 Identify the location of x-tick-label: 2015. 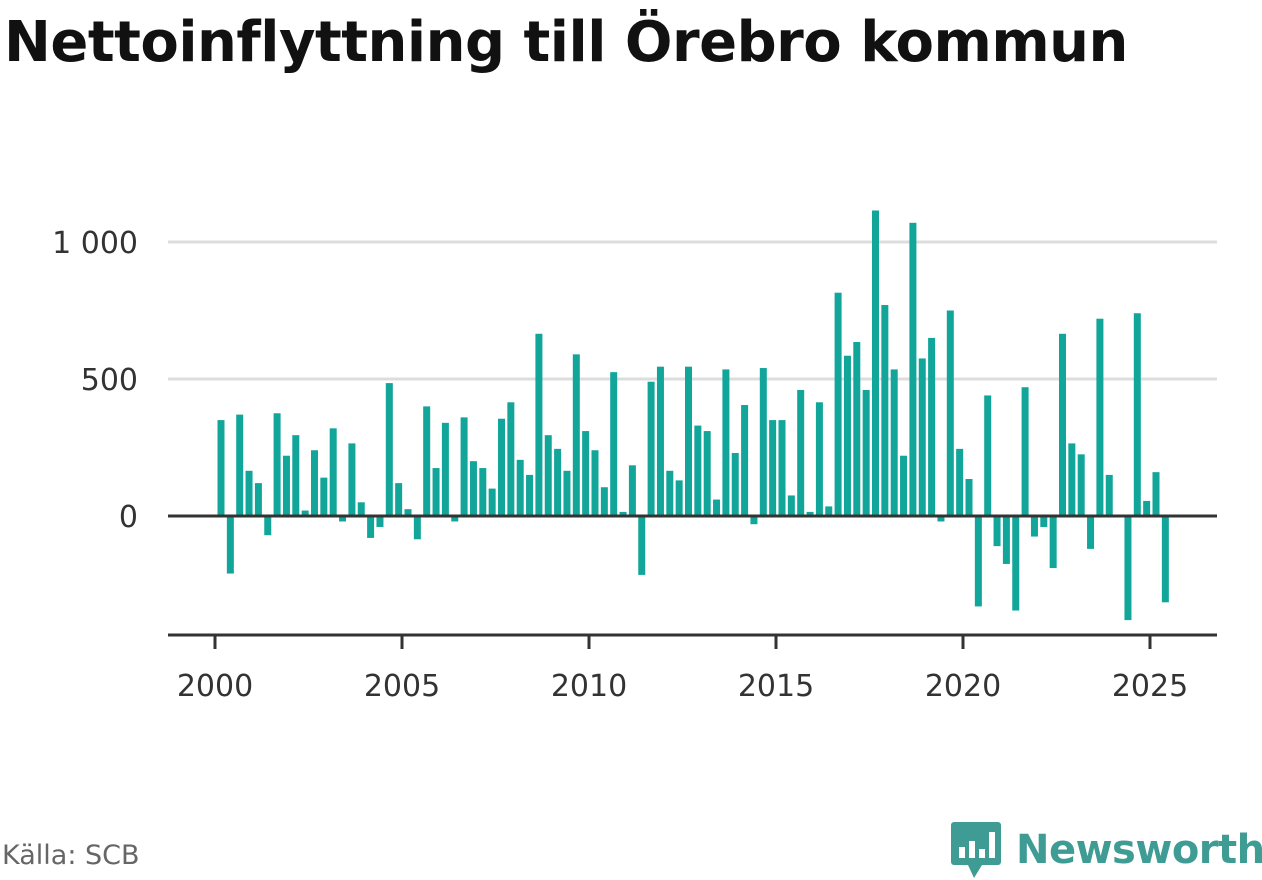
(776, 686).